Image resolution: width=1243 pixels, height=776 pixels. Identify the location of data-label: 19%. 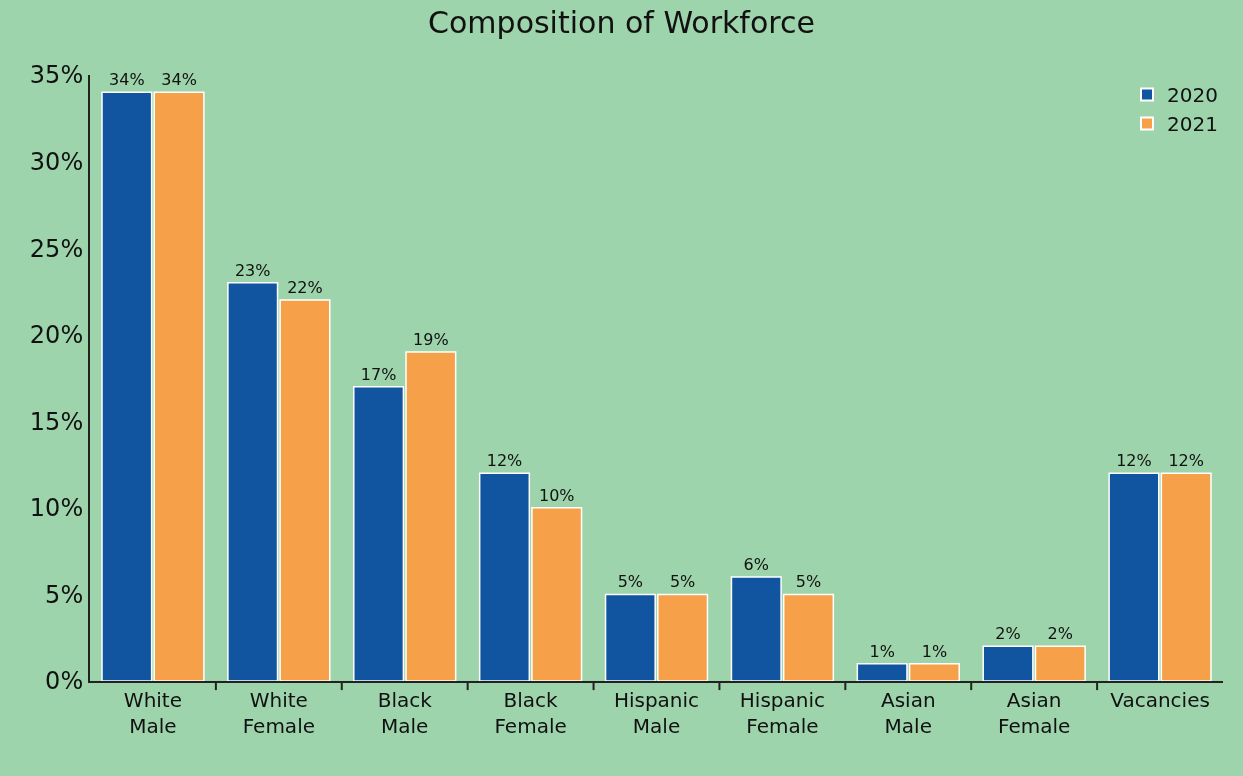
(431, 340).